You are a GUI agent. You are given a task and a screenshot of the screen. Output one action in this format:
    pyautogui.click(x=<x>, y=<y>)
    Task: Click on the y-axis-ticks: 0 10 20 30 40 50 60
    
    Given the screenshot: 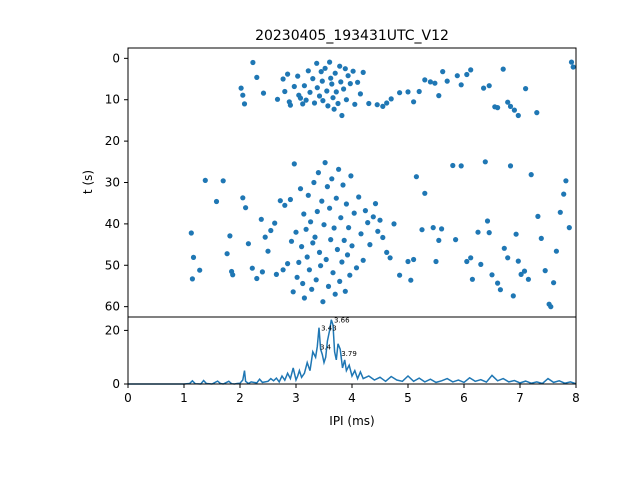 What is the action you would take?
    pyautogui.click(x=116, y=182)
    